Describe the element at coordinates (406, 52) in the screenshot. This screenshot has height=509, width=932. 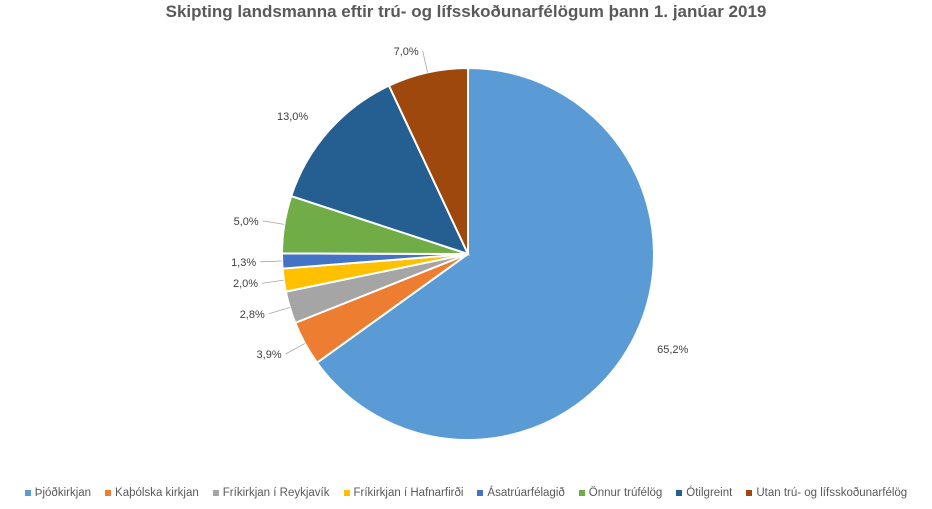
I see `data-label-7: 7,0%` at that location.